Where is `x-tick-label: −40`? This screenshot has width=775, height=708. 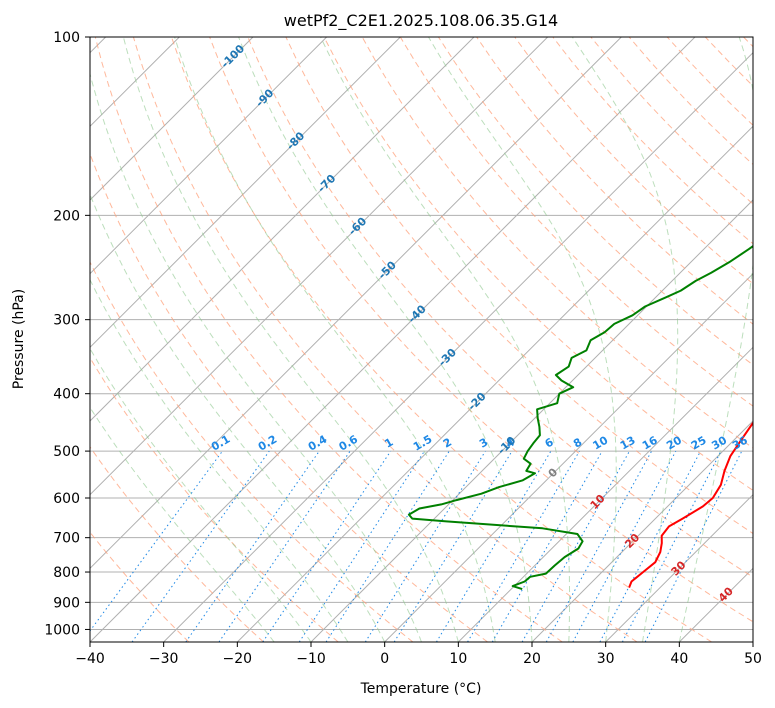 x-tick-label: −40 is located at coordinates (90, 659).